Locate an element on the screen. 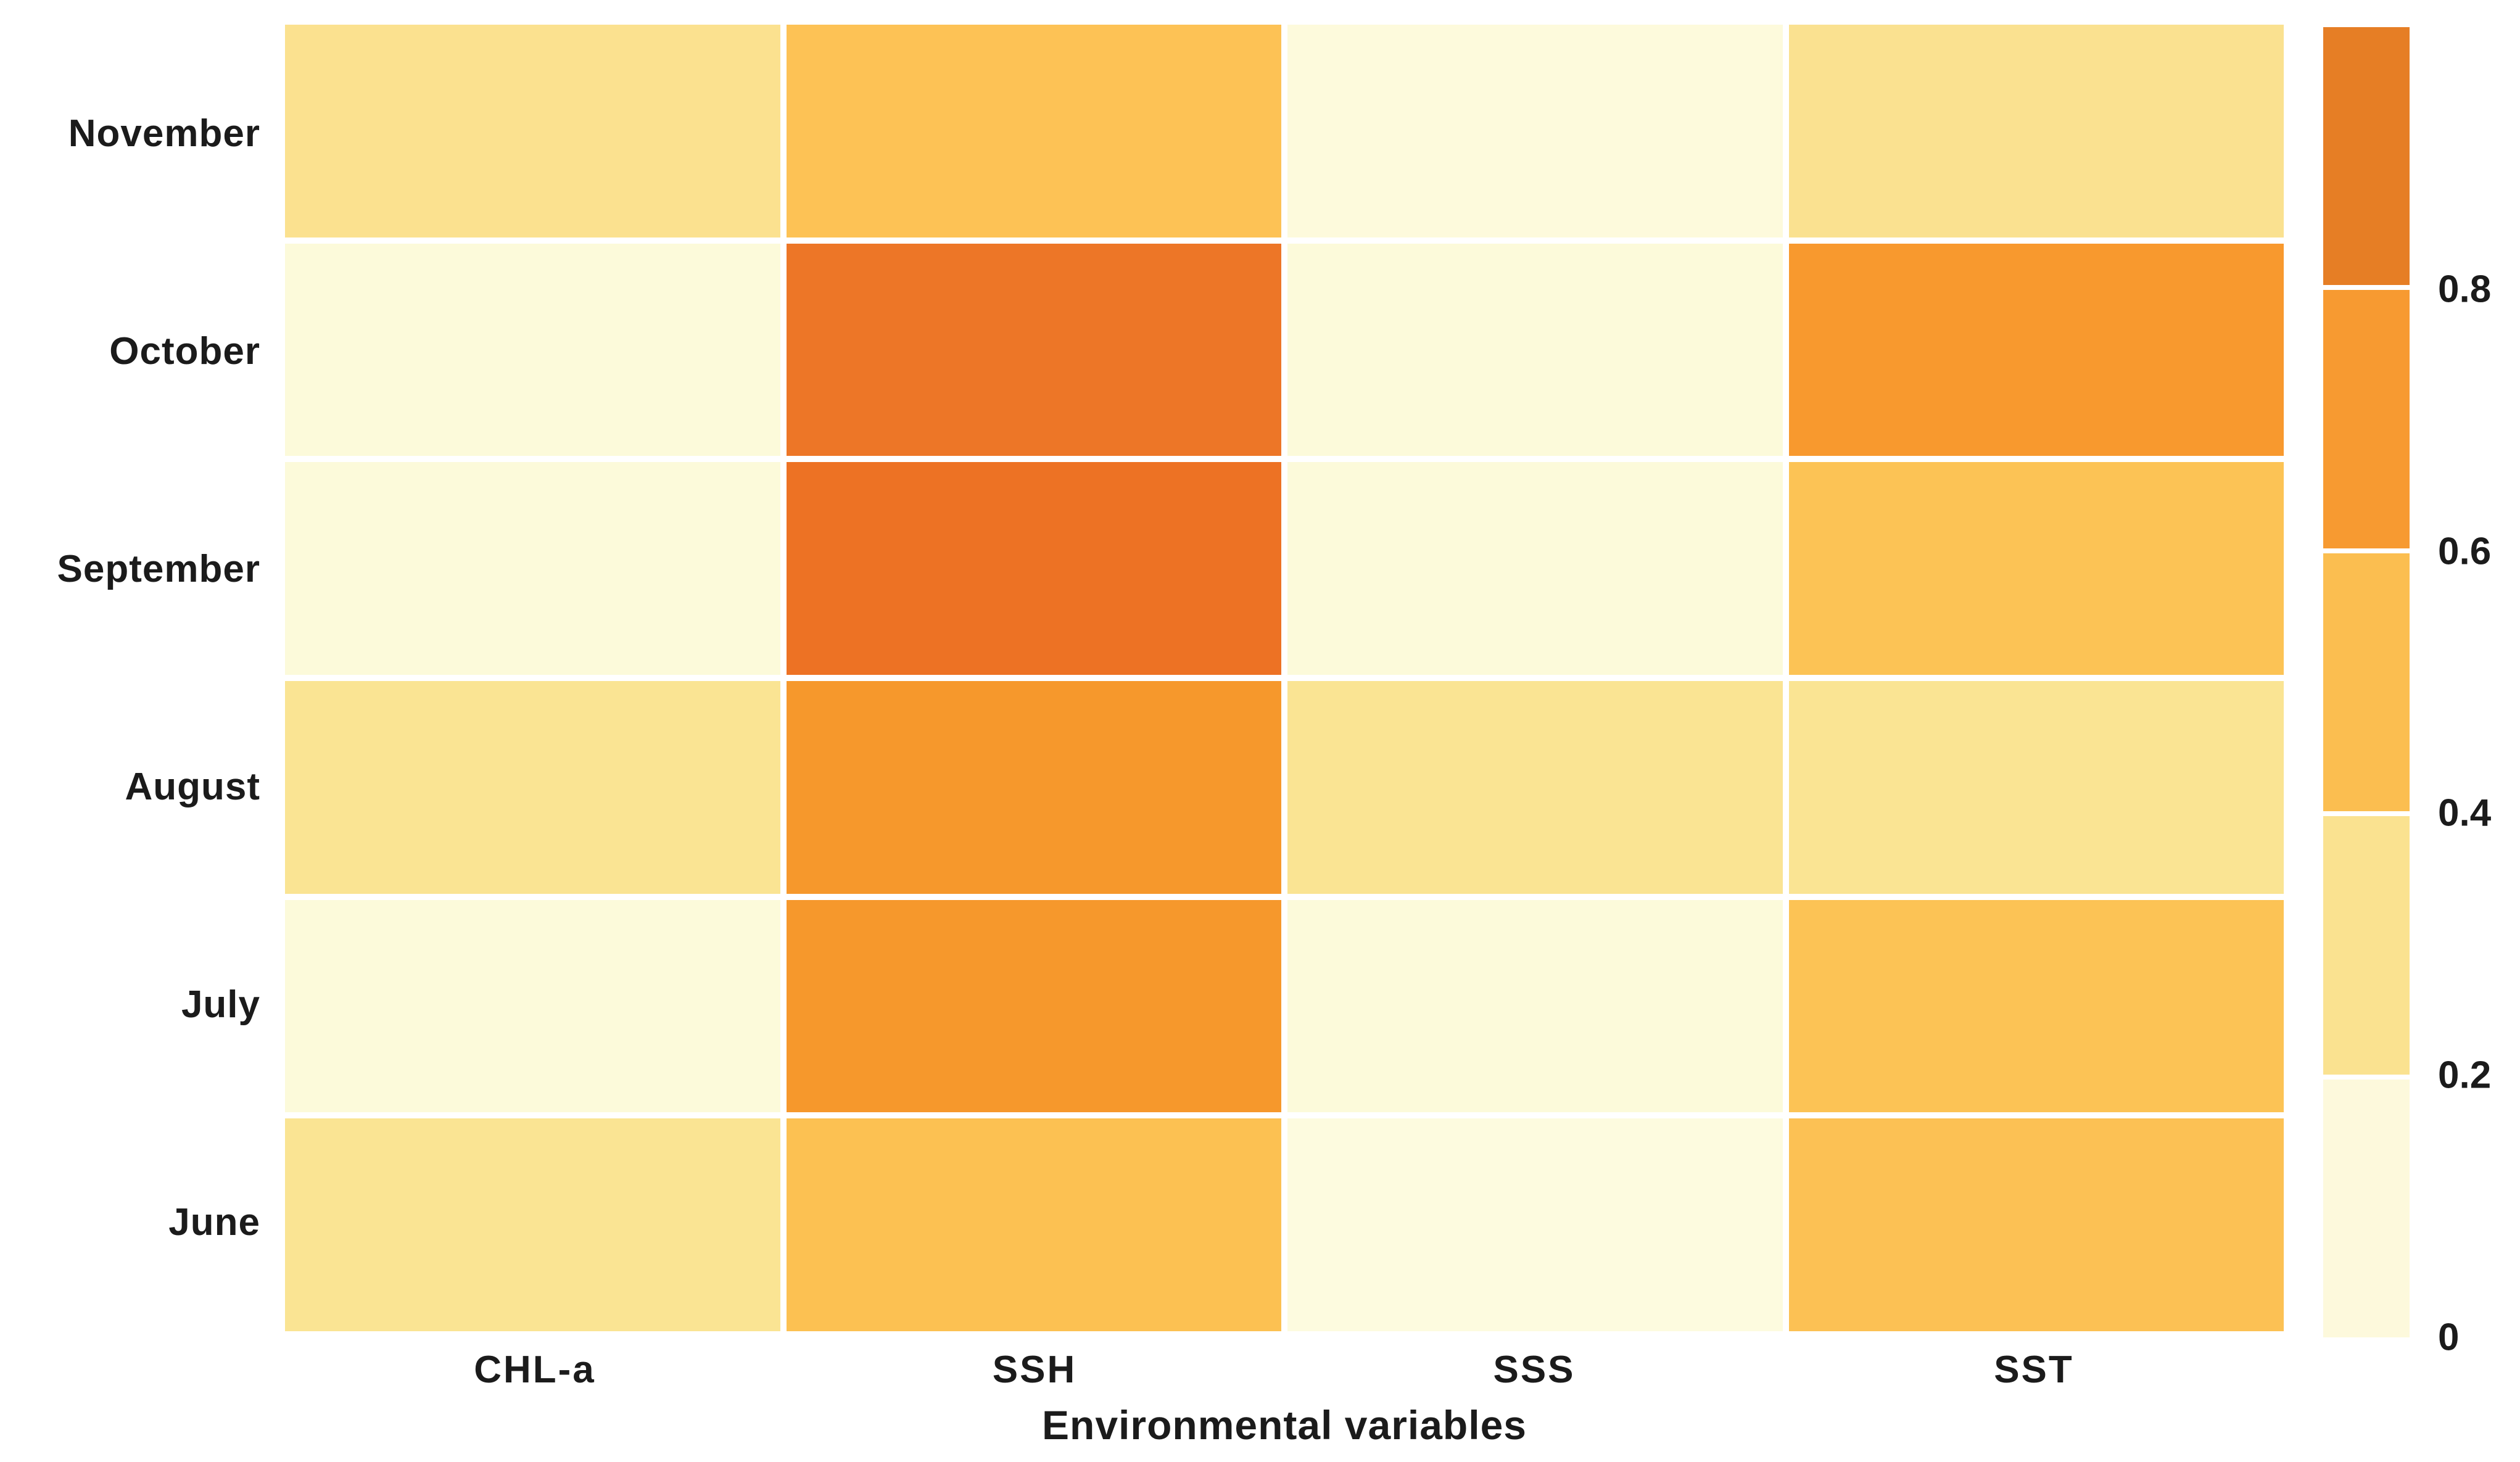  x-axis-tick-label: SST is located at coordinates (2034, 1369).